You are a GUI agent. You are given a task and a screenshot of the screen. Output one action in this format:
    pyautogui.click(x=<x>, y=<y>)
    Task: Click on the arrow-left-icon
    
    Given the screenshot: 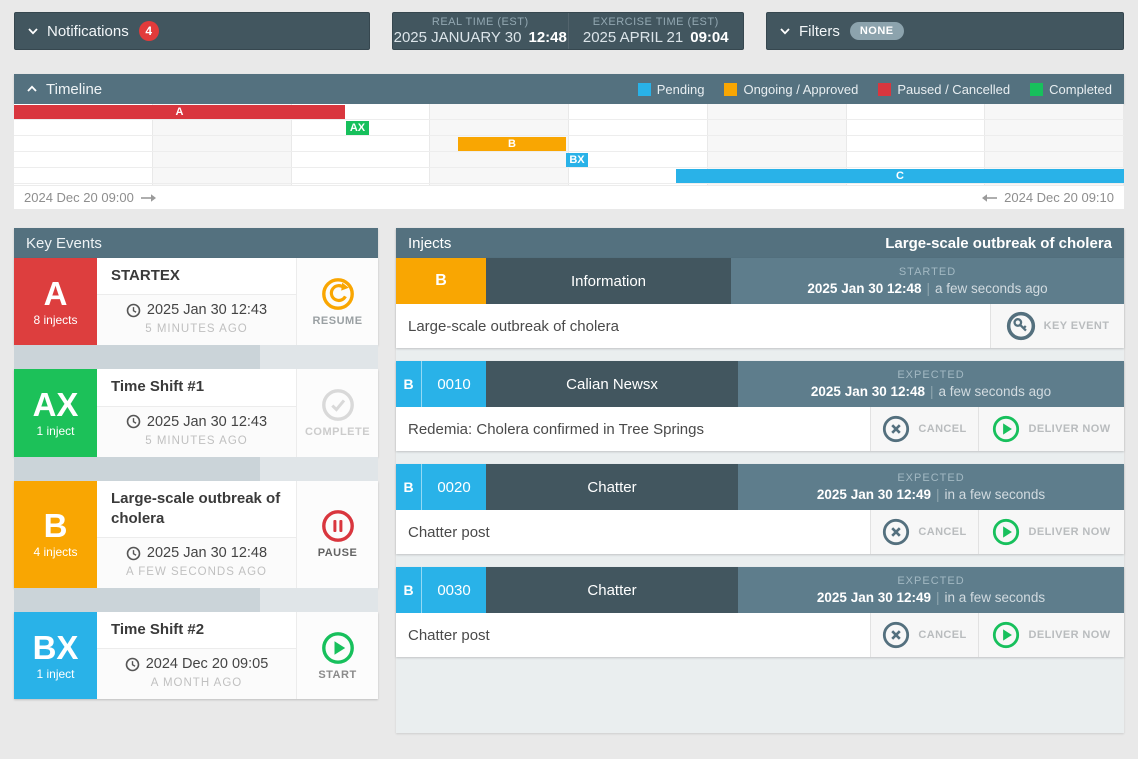 What is the action you would take?
    pyautogui.click(x=990, y=197)
    